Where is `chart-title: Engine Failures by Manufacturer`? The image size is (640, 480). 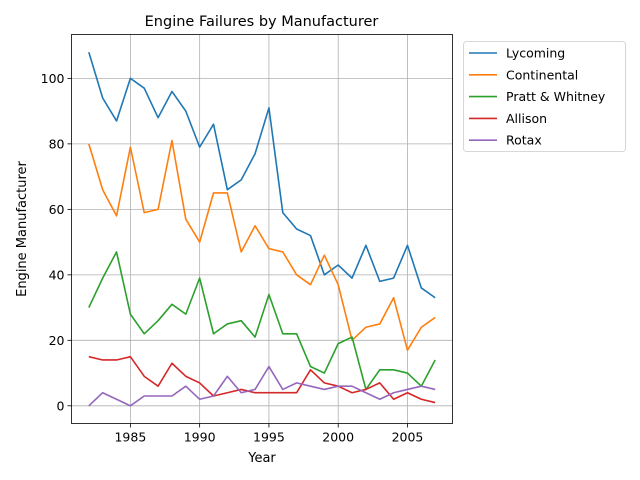 chart-title: Engine Failures by Manufacturer is located at coordinates (262, 22).